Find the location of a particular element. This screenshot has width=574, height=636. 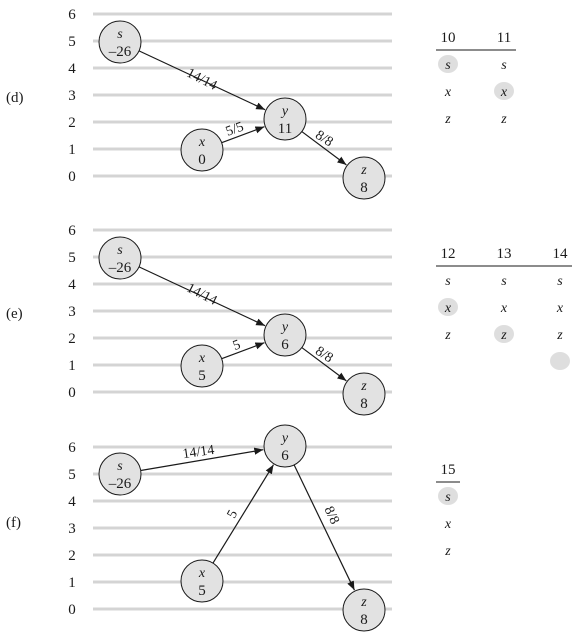

panel-label: (e) is located at coordinates (14, 314).